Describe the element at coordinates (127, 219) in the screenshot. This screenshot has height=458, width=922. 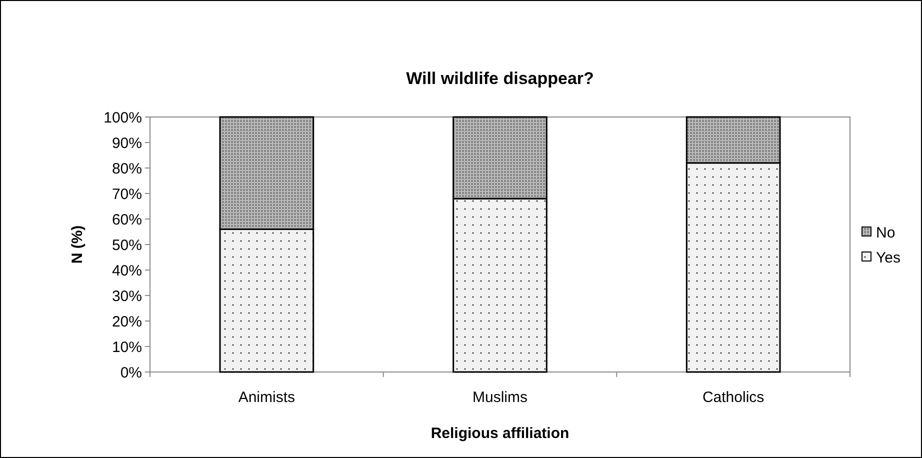
I see `y-tick-label: 60%` at that location.